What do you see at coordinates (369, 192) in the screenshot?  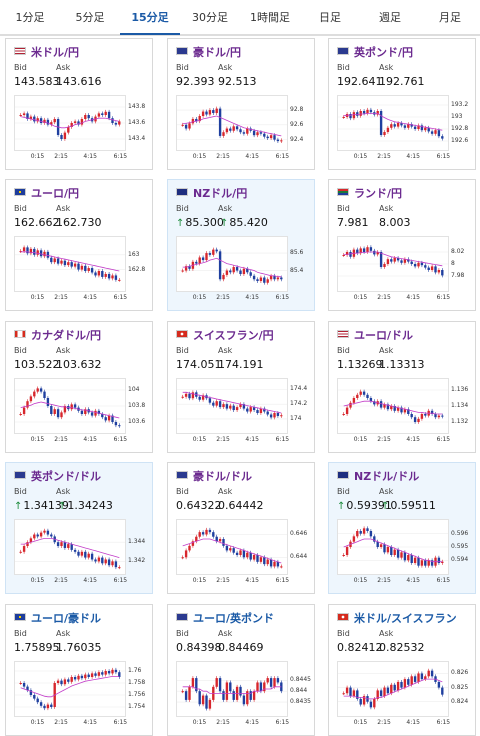 I see `pair-link: ランド/円` at bounding box center [369, 192].